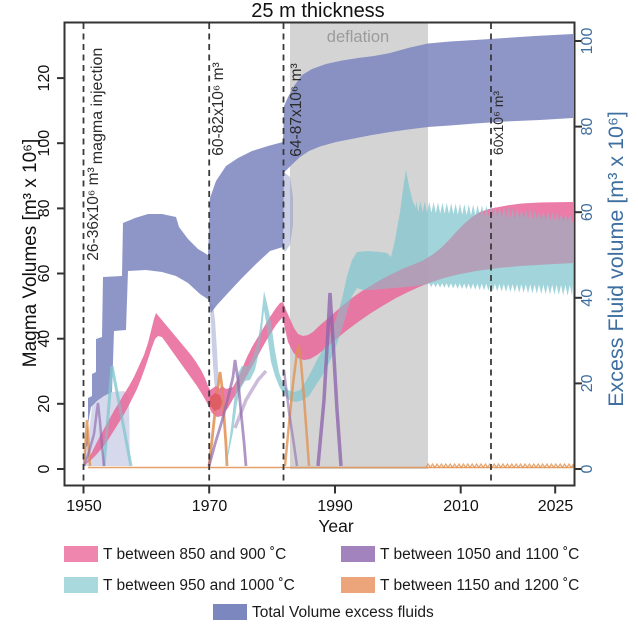 This screenshot has width=638, height=629. What do you see at coordinates (461, 506) in the screenshot?
I see `svg-text: 2010` at bounding box center [461, 506].